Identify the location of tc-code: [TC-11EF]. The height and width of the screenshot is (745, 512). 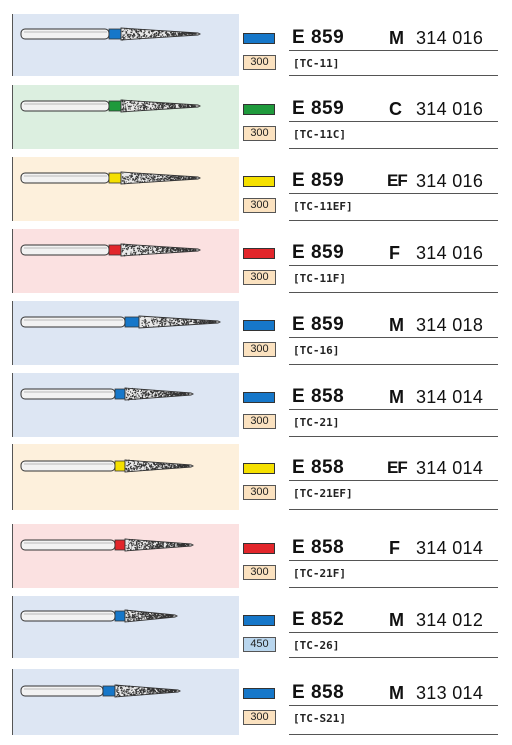
(323, 206).